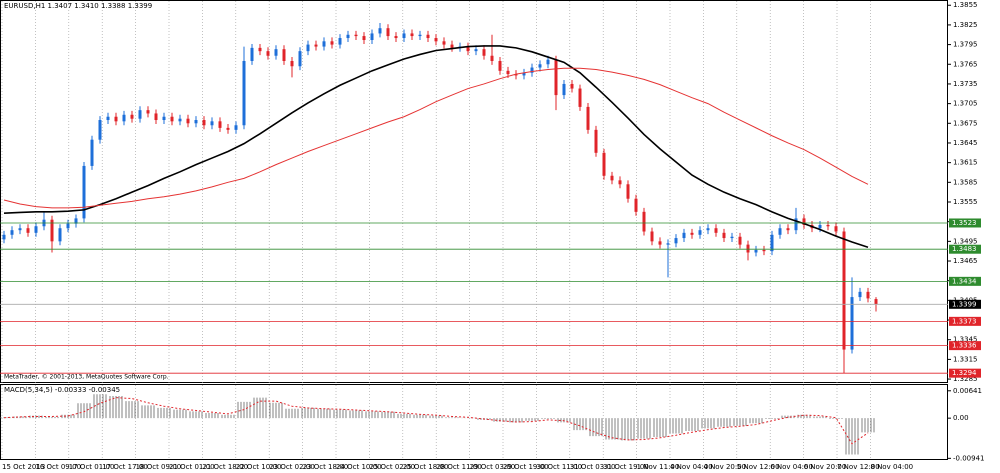 This screenshot has height=473, width=1000. I want to click on x-tick-label: 4 Nov 04:00, so click(691, 467).